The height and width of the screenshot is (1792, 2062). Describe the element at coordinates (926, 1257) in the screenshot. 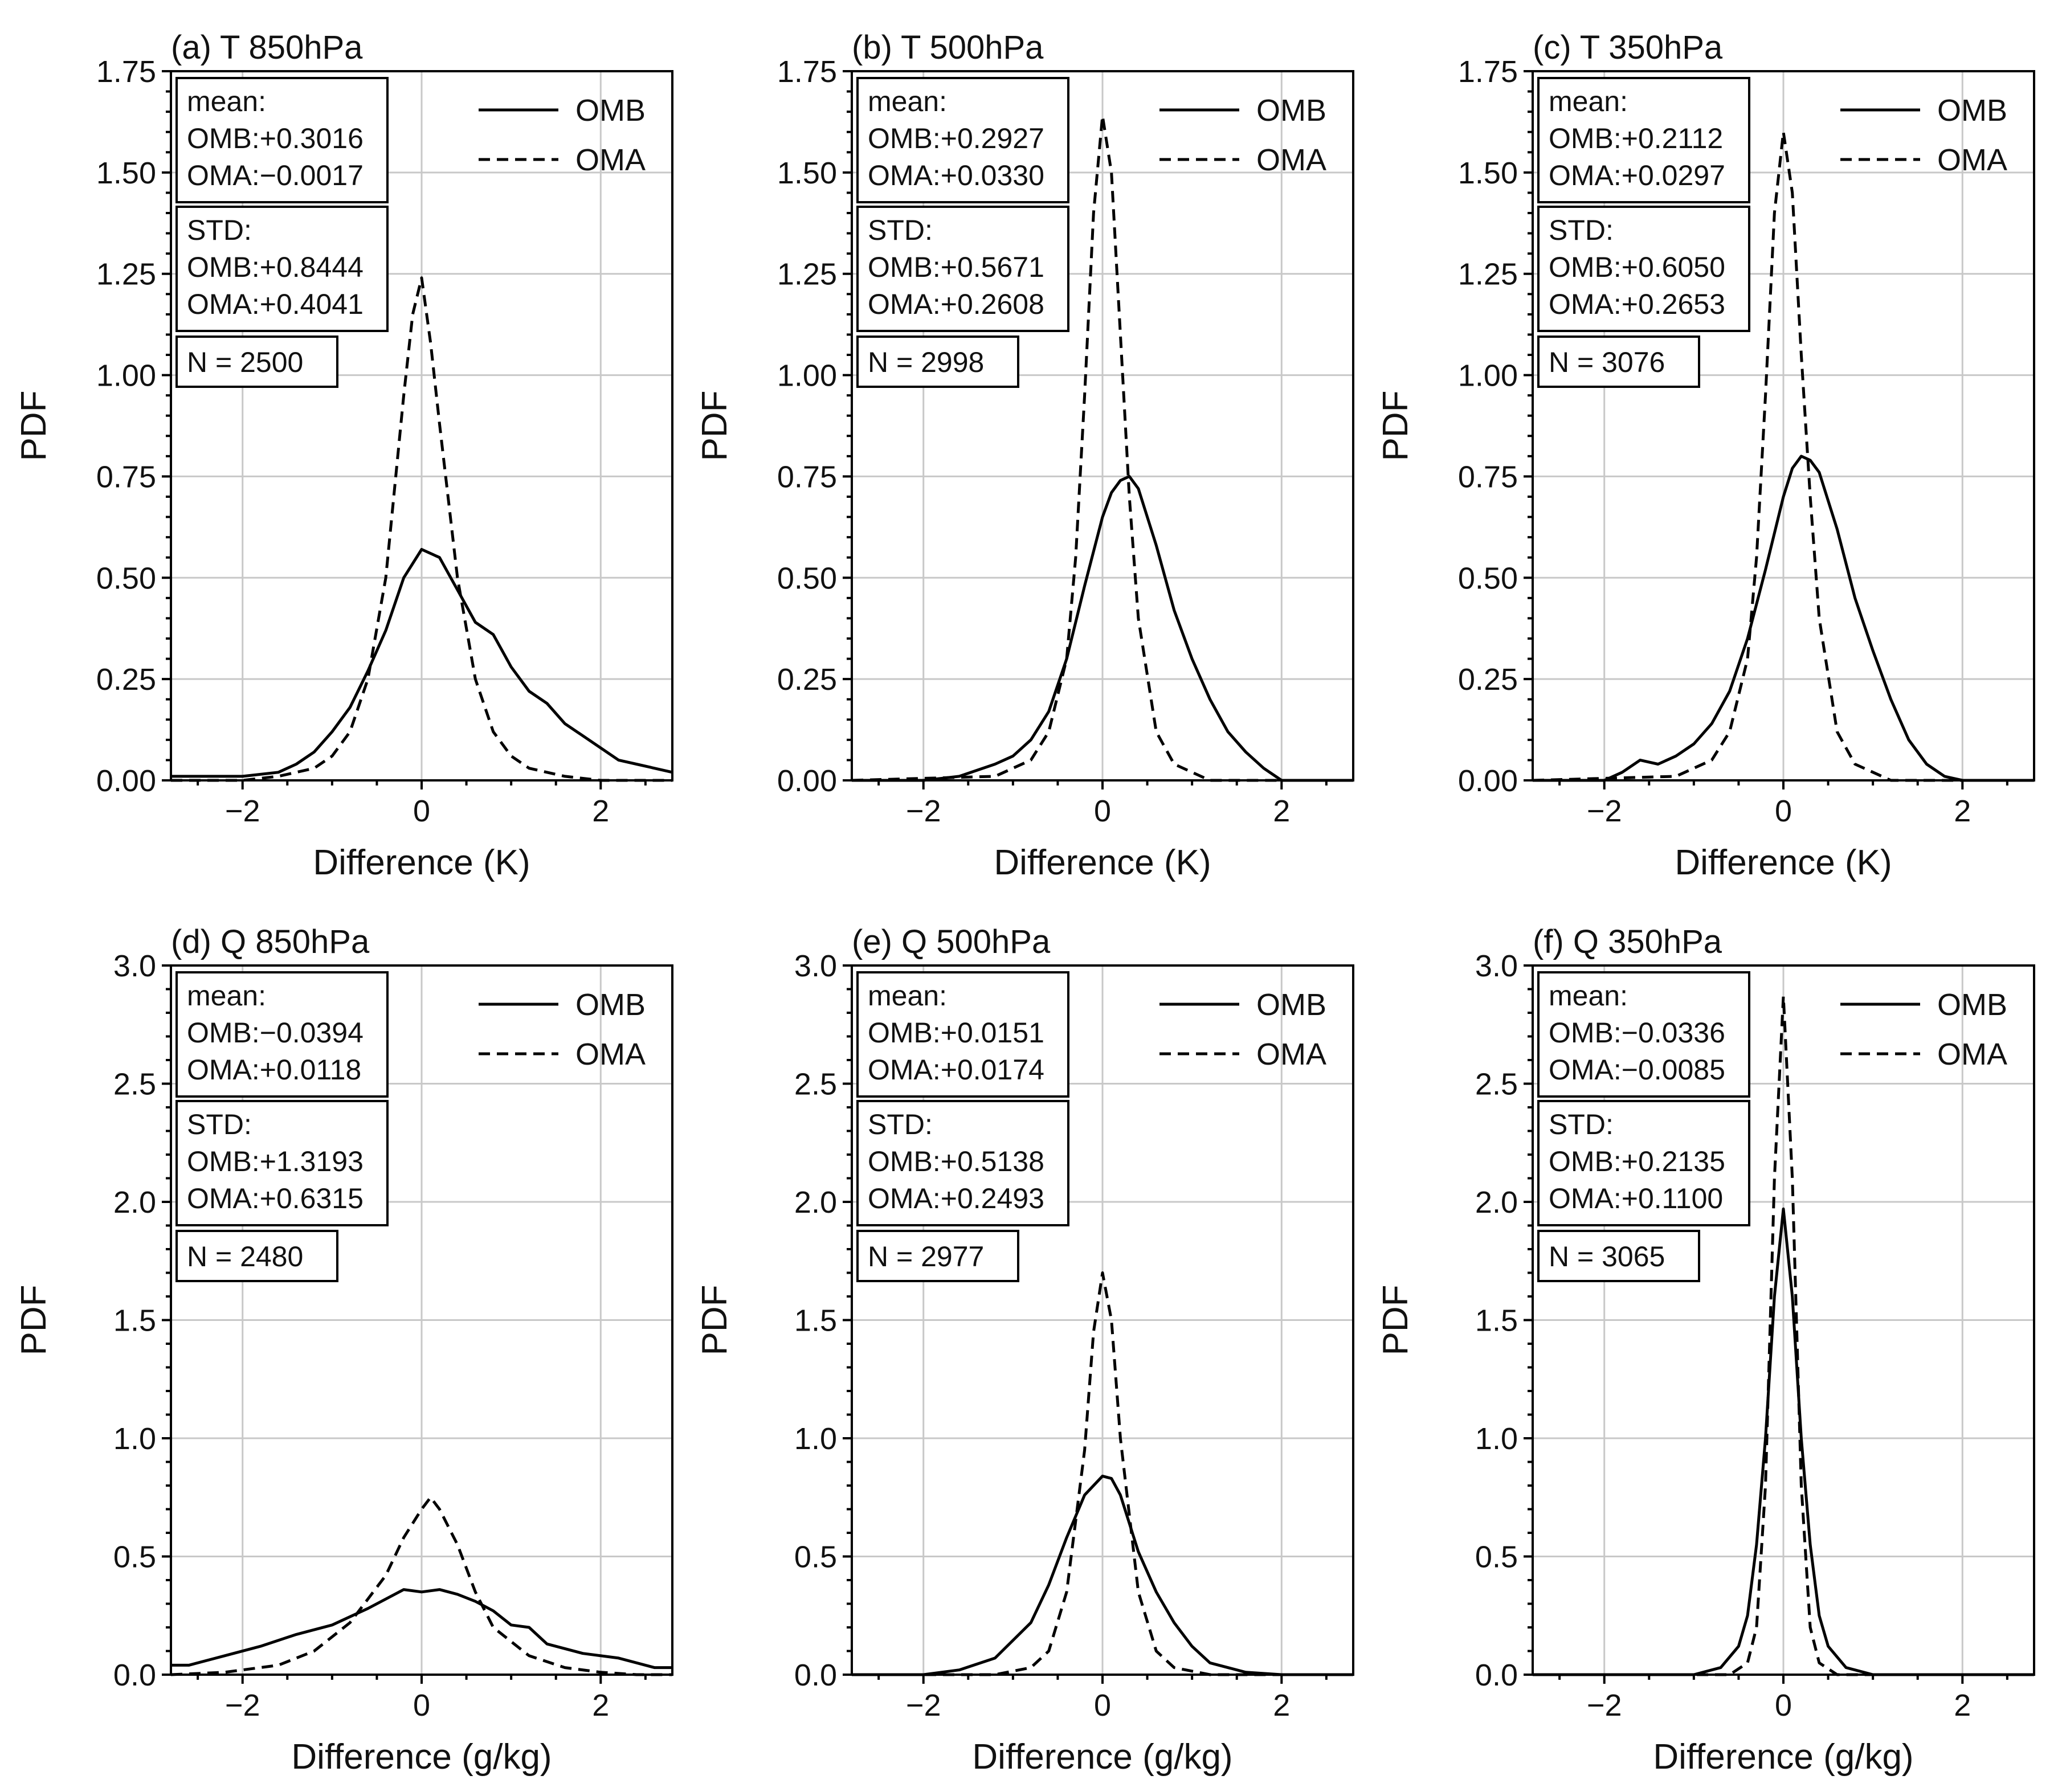

I see `sample-count: N = 2977` at that location.